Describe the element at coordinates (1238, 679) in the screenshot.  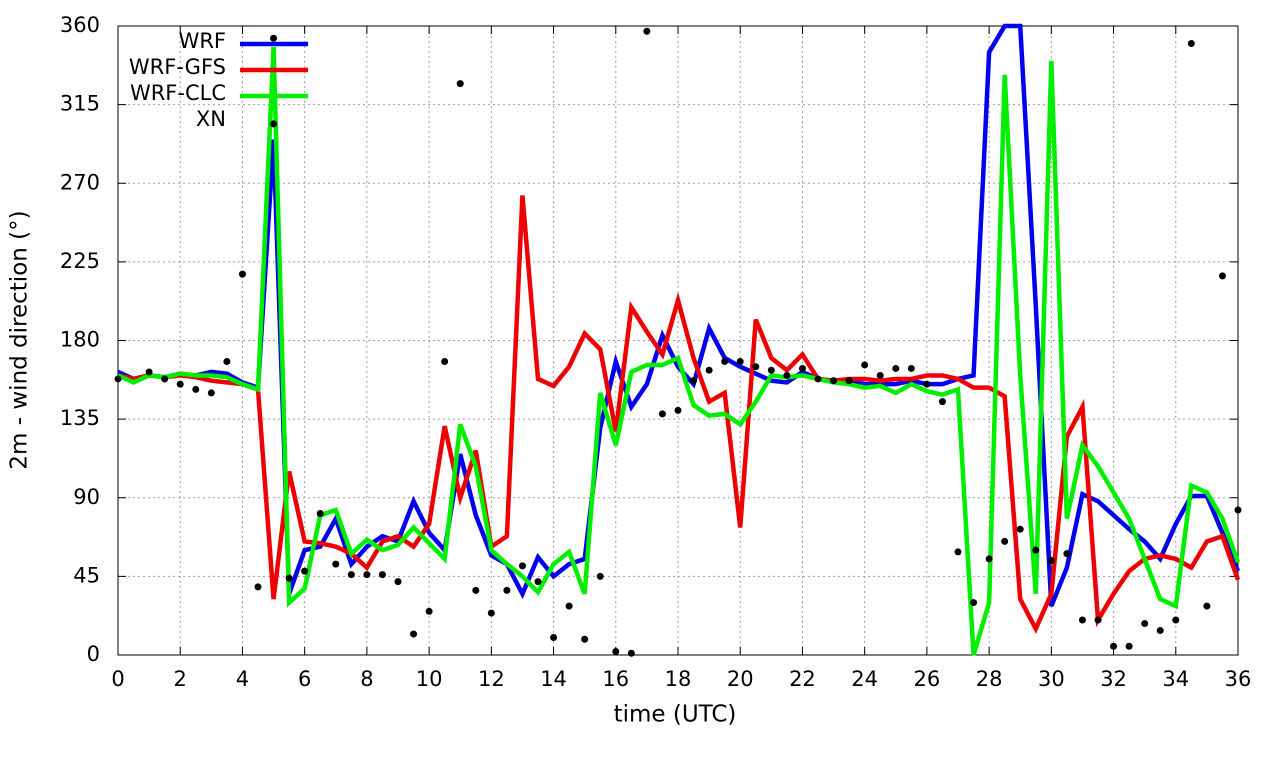
I see `x-tick-label: 36` at that location.